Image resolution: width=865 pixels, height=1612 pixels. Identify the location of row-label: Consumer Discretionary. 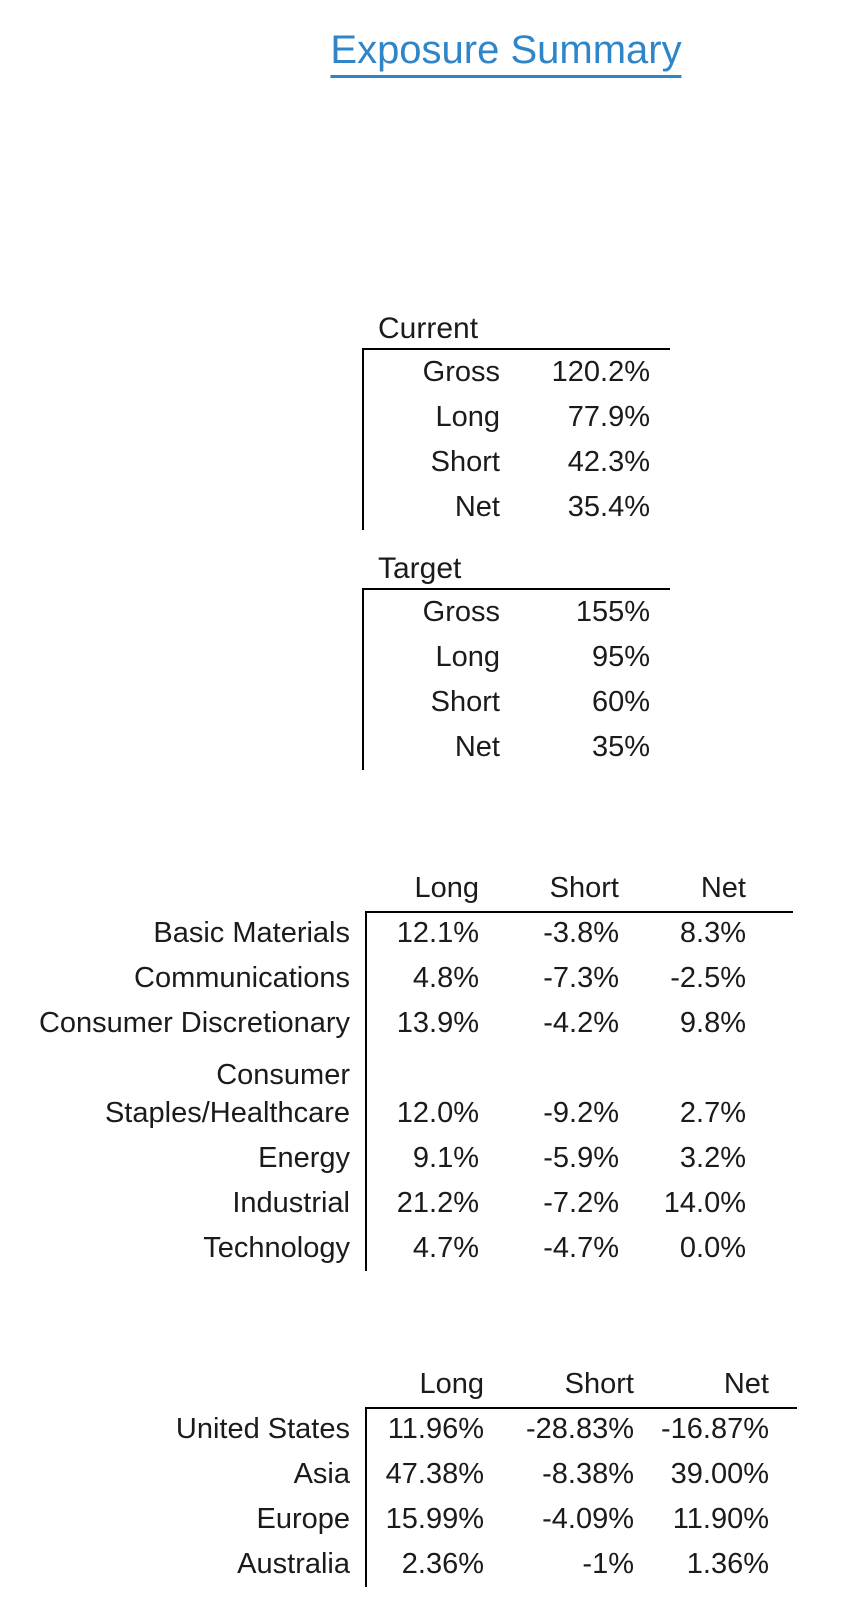
(194, 1023).